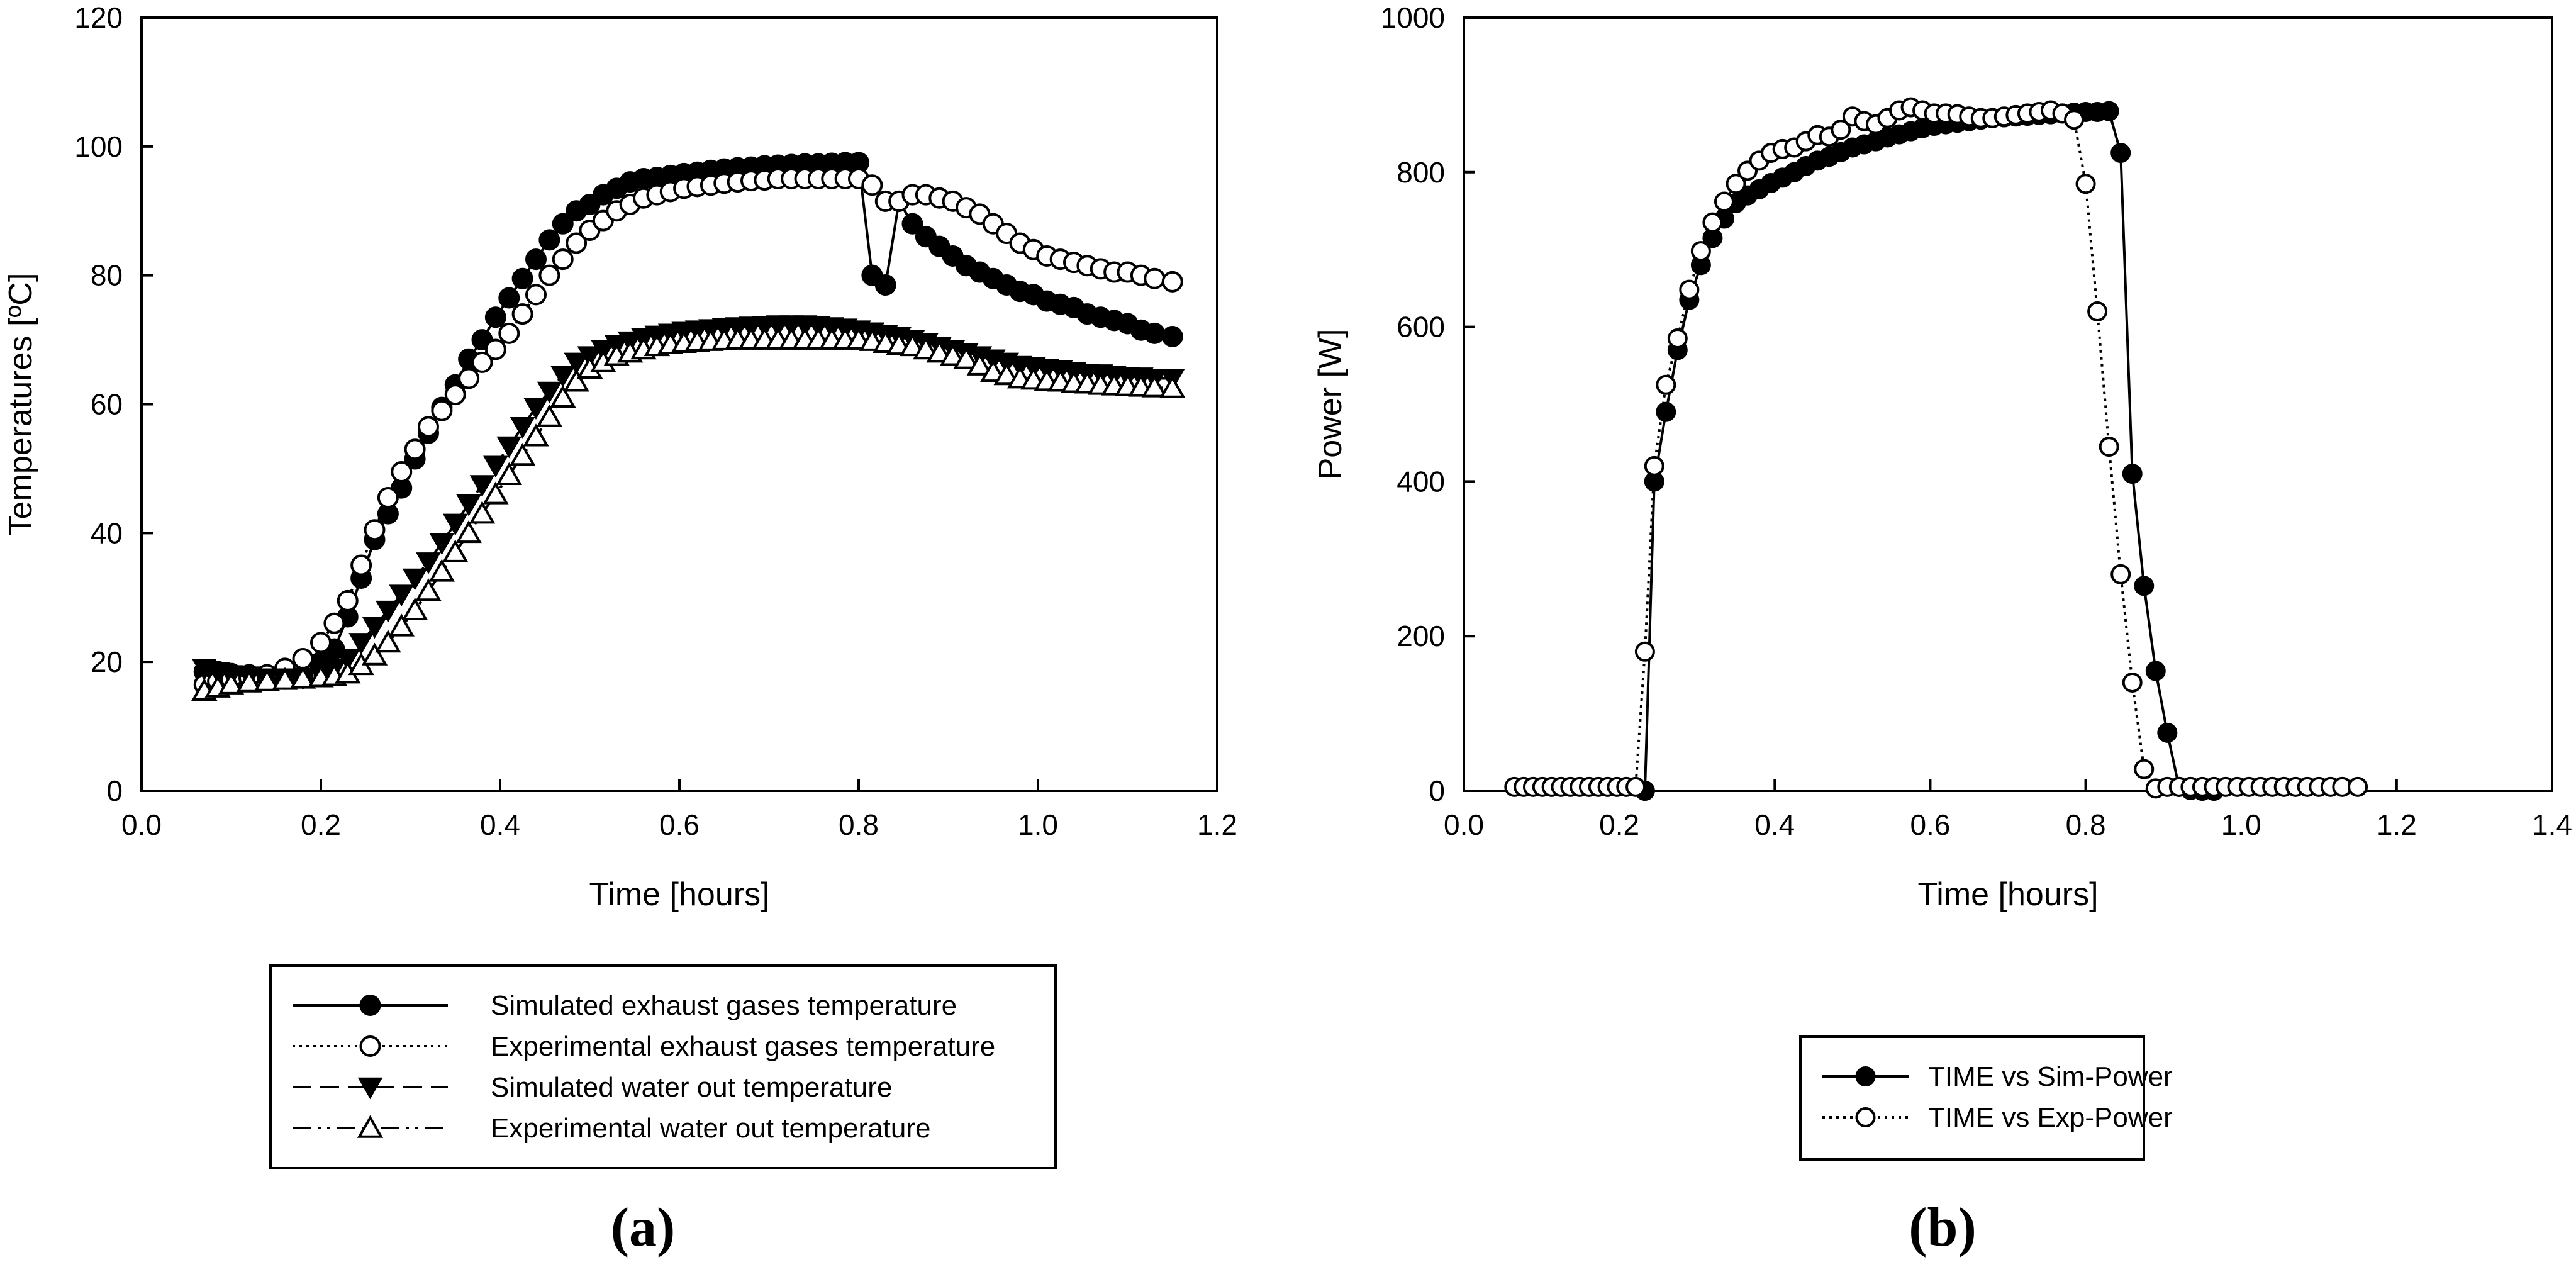 This screenshot has width=2576, height=1267. Describe the element at coordinates (2086, 825) in the screenshot. I see `x-tick-label: 0.8` at that location.